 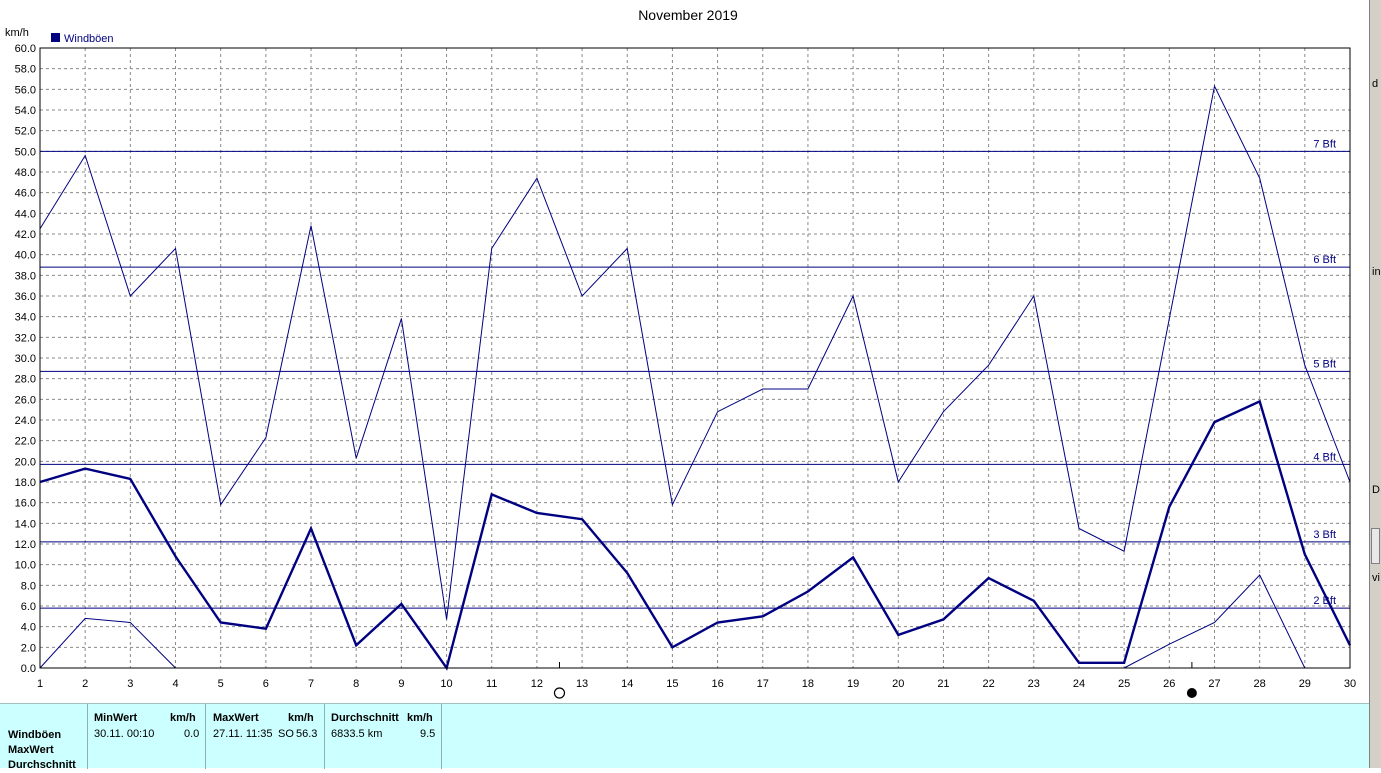 I want to click on x-tick-label: 9, so click(x=401, y=684).